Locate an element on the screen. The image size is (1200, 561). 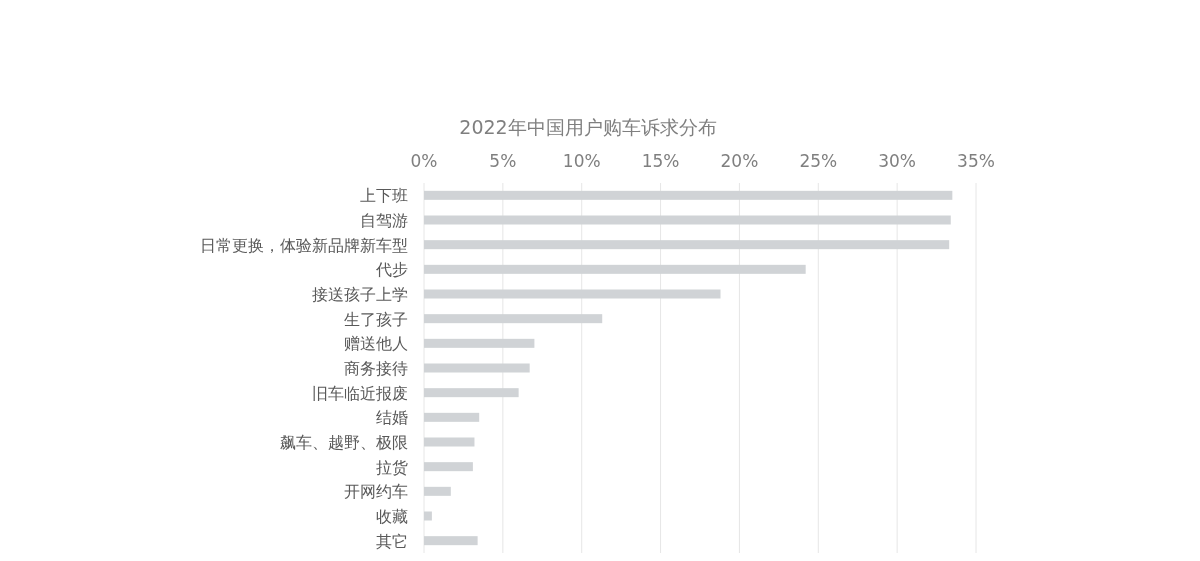
x-tick-label: 35% is located at coordinates (976, 161).